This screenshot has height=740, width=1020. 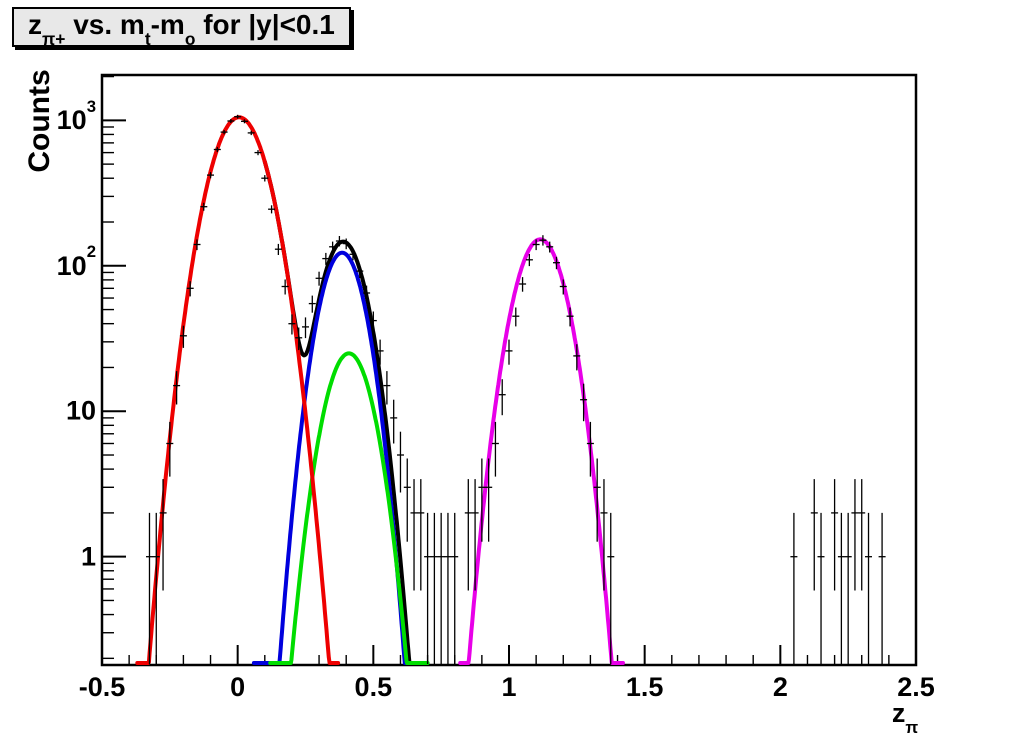 I want to click on plot-title-box: zπ+ vs. mt-mo for |y|<0.1, so click(x=181, y=28).